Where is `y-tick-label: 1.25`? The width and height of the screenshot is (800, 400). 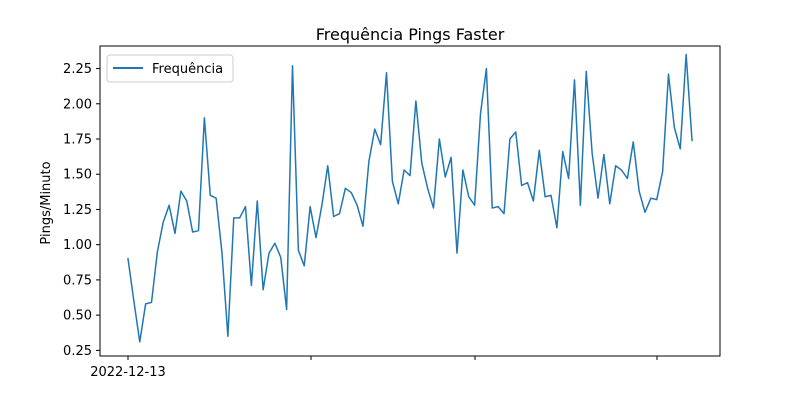 y-tick-label: 1.25 is located at coordinates (77, 210).